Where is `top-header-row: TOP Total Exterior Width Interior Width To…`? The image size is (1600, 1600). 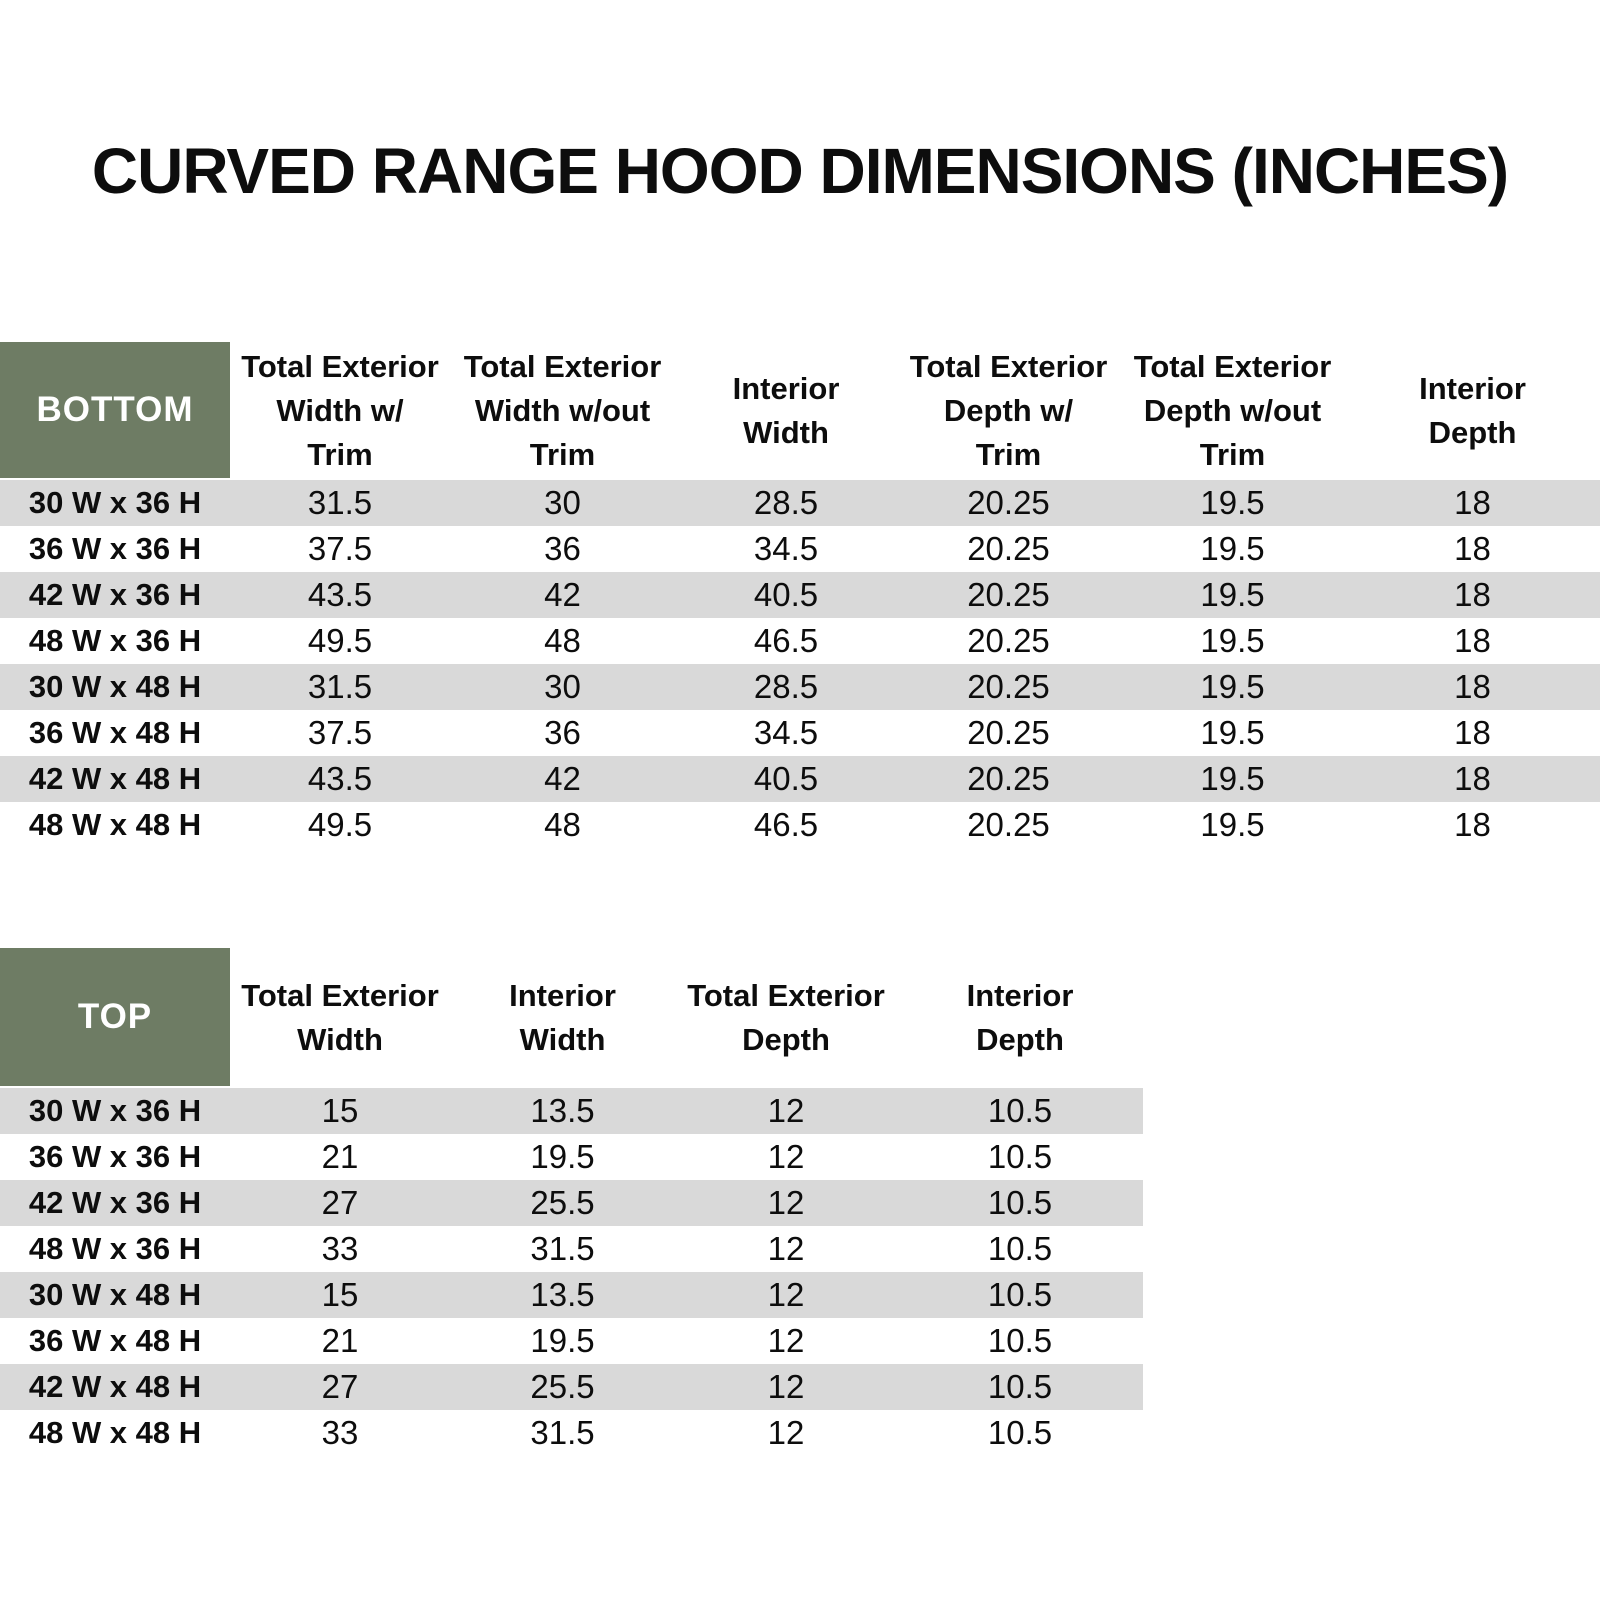 top-header-row: TOP Total Exterior Width Interior Width To… is located at coordinates (571, 1018).